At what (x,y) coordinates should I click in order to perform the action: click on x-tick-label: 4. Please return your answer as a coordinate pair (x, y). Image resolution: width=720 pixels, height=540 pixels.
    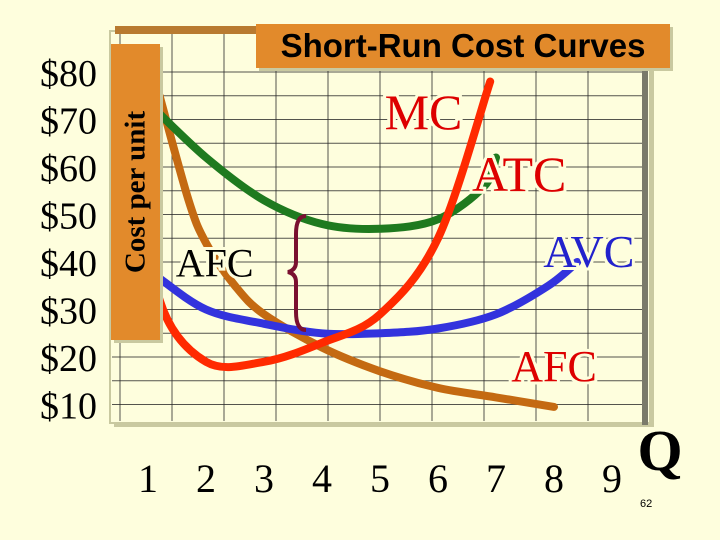
    Looking at the image, I should click on (322, 478).